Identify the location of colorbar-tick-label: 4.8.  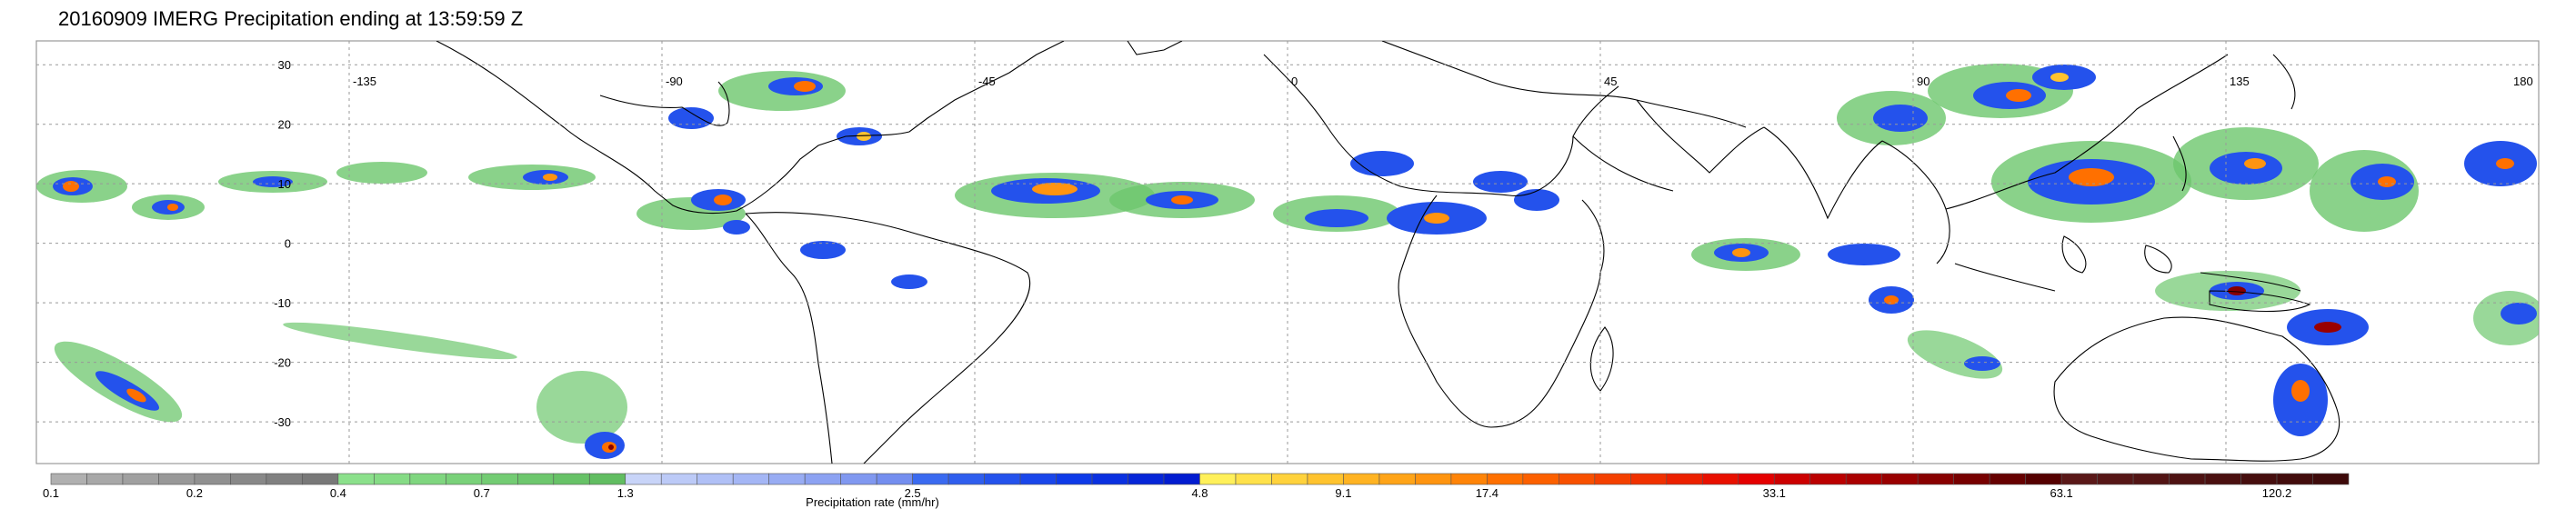
(1199, 493).